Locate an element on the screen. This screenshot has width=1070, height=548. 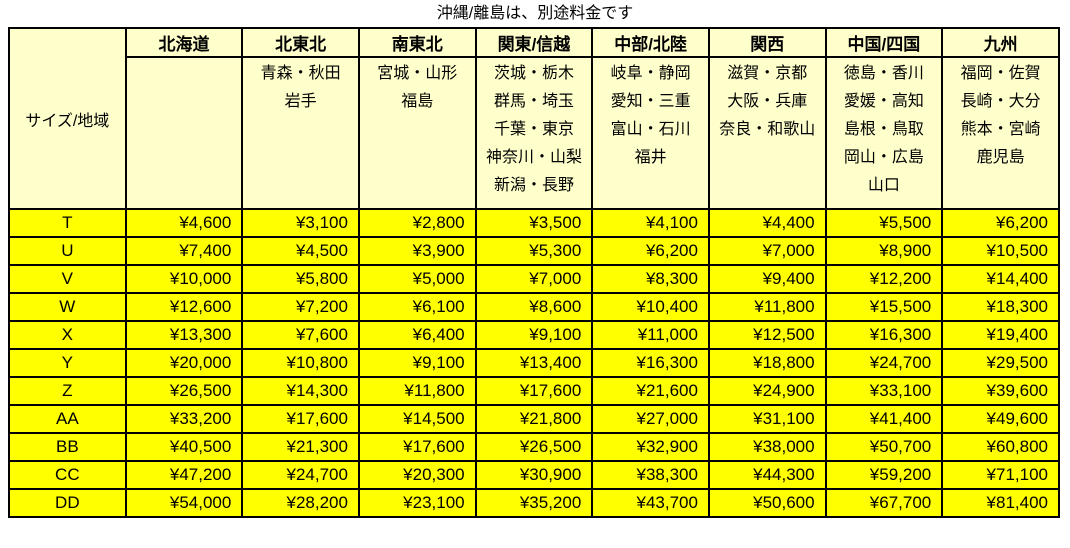
price-cell: ¥40,500 is located at coordinates (184, 447).